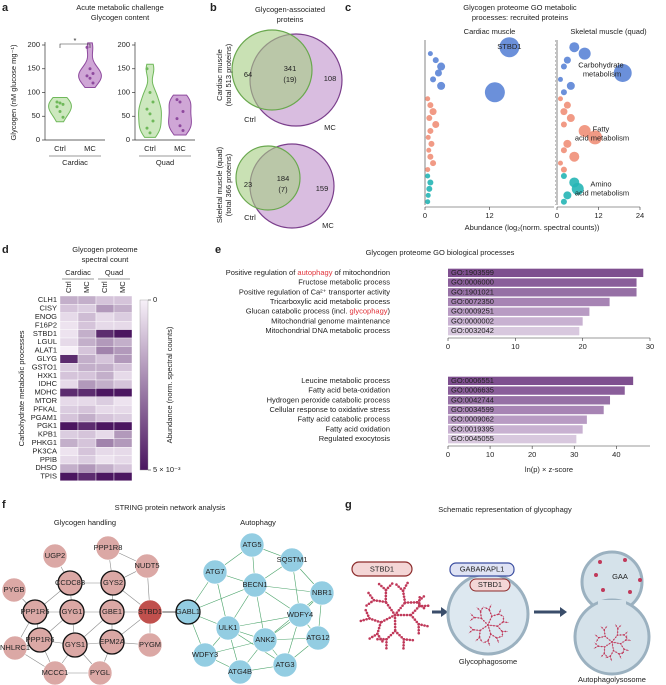 The width and height of the screenshot is (666, 685). What do you see at coordinates (144, 385) in the screenshot?
I see `colorbar` at bounding box center [144, 385].